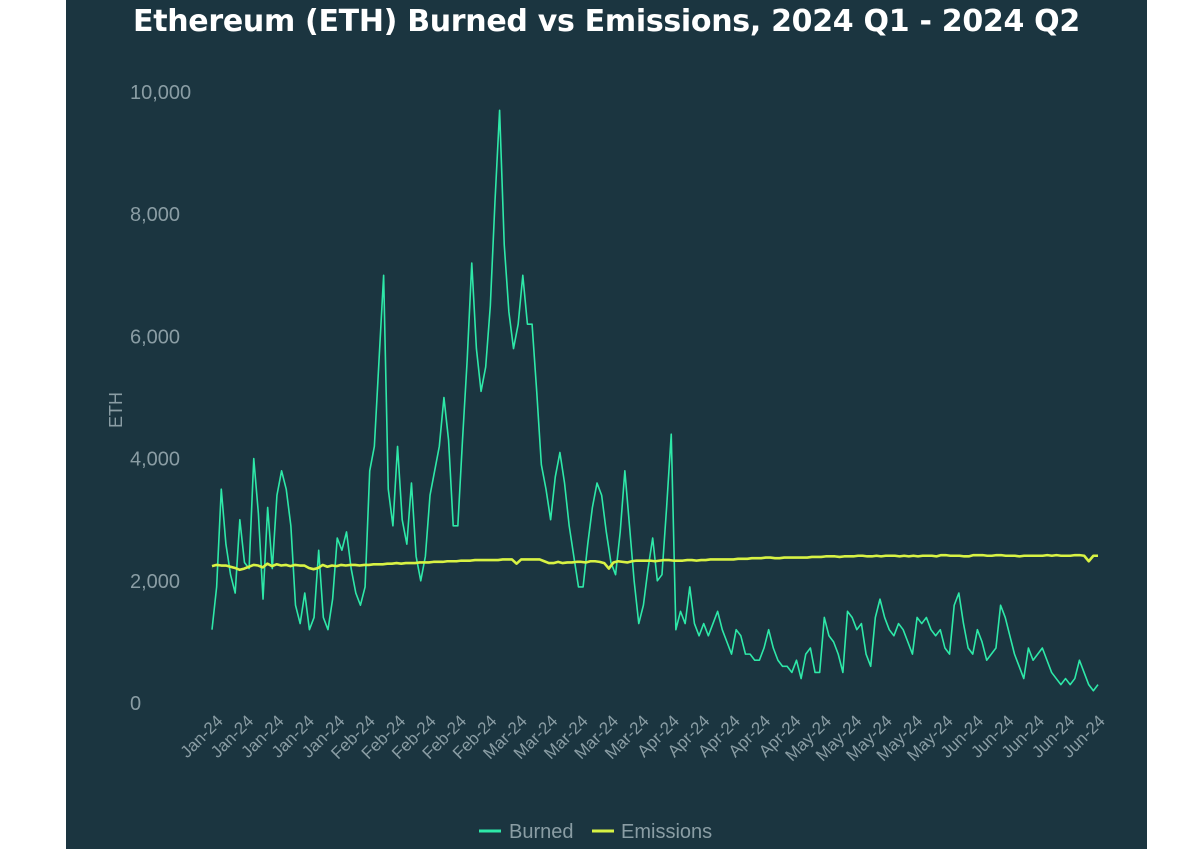 Image resolution: width=1200 pixels, height=849 pixels. I want to click on legend: Burned Emissions, so click(595, 832).